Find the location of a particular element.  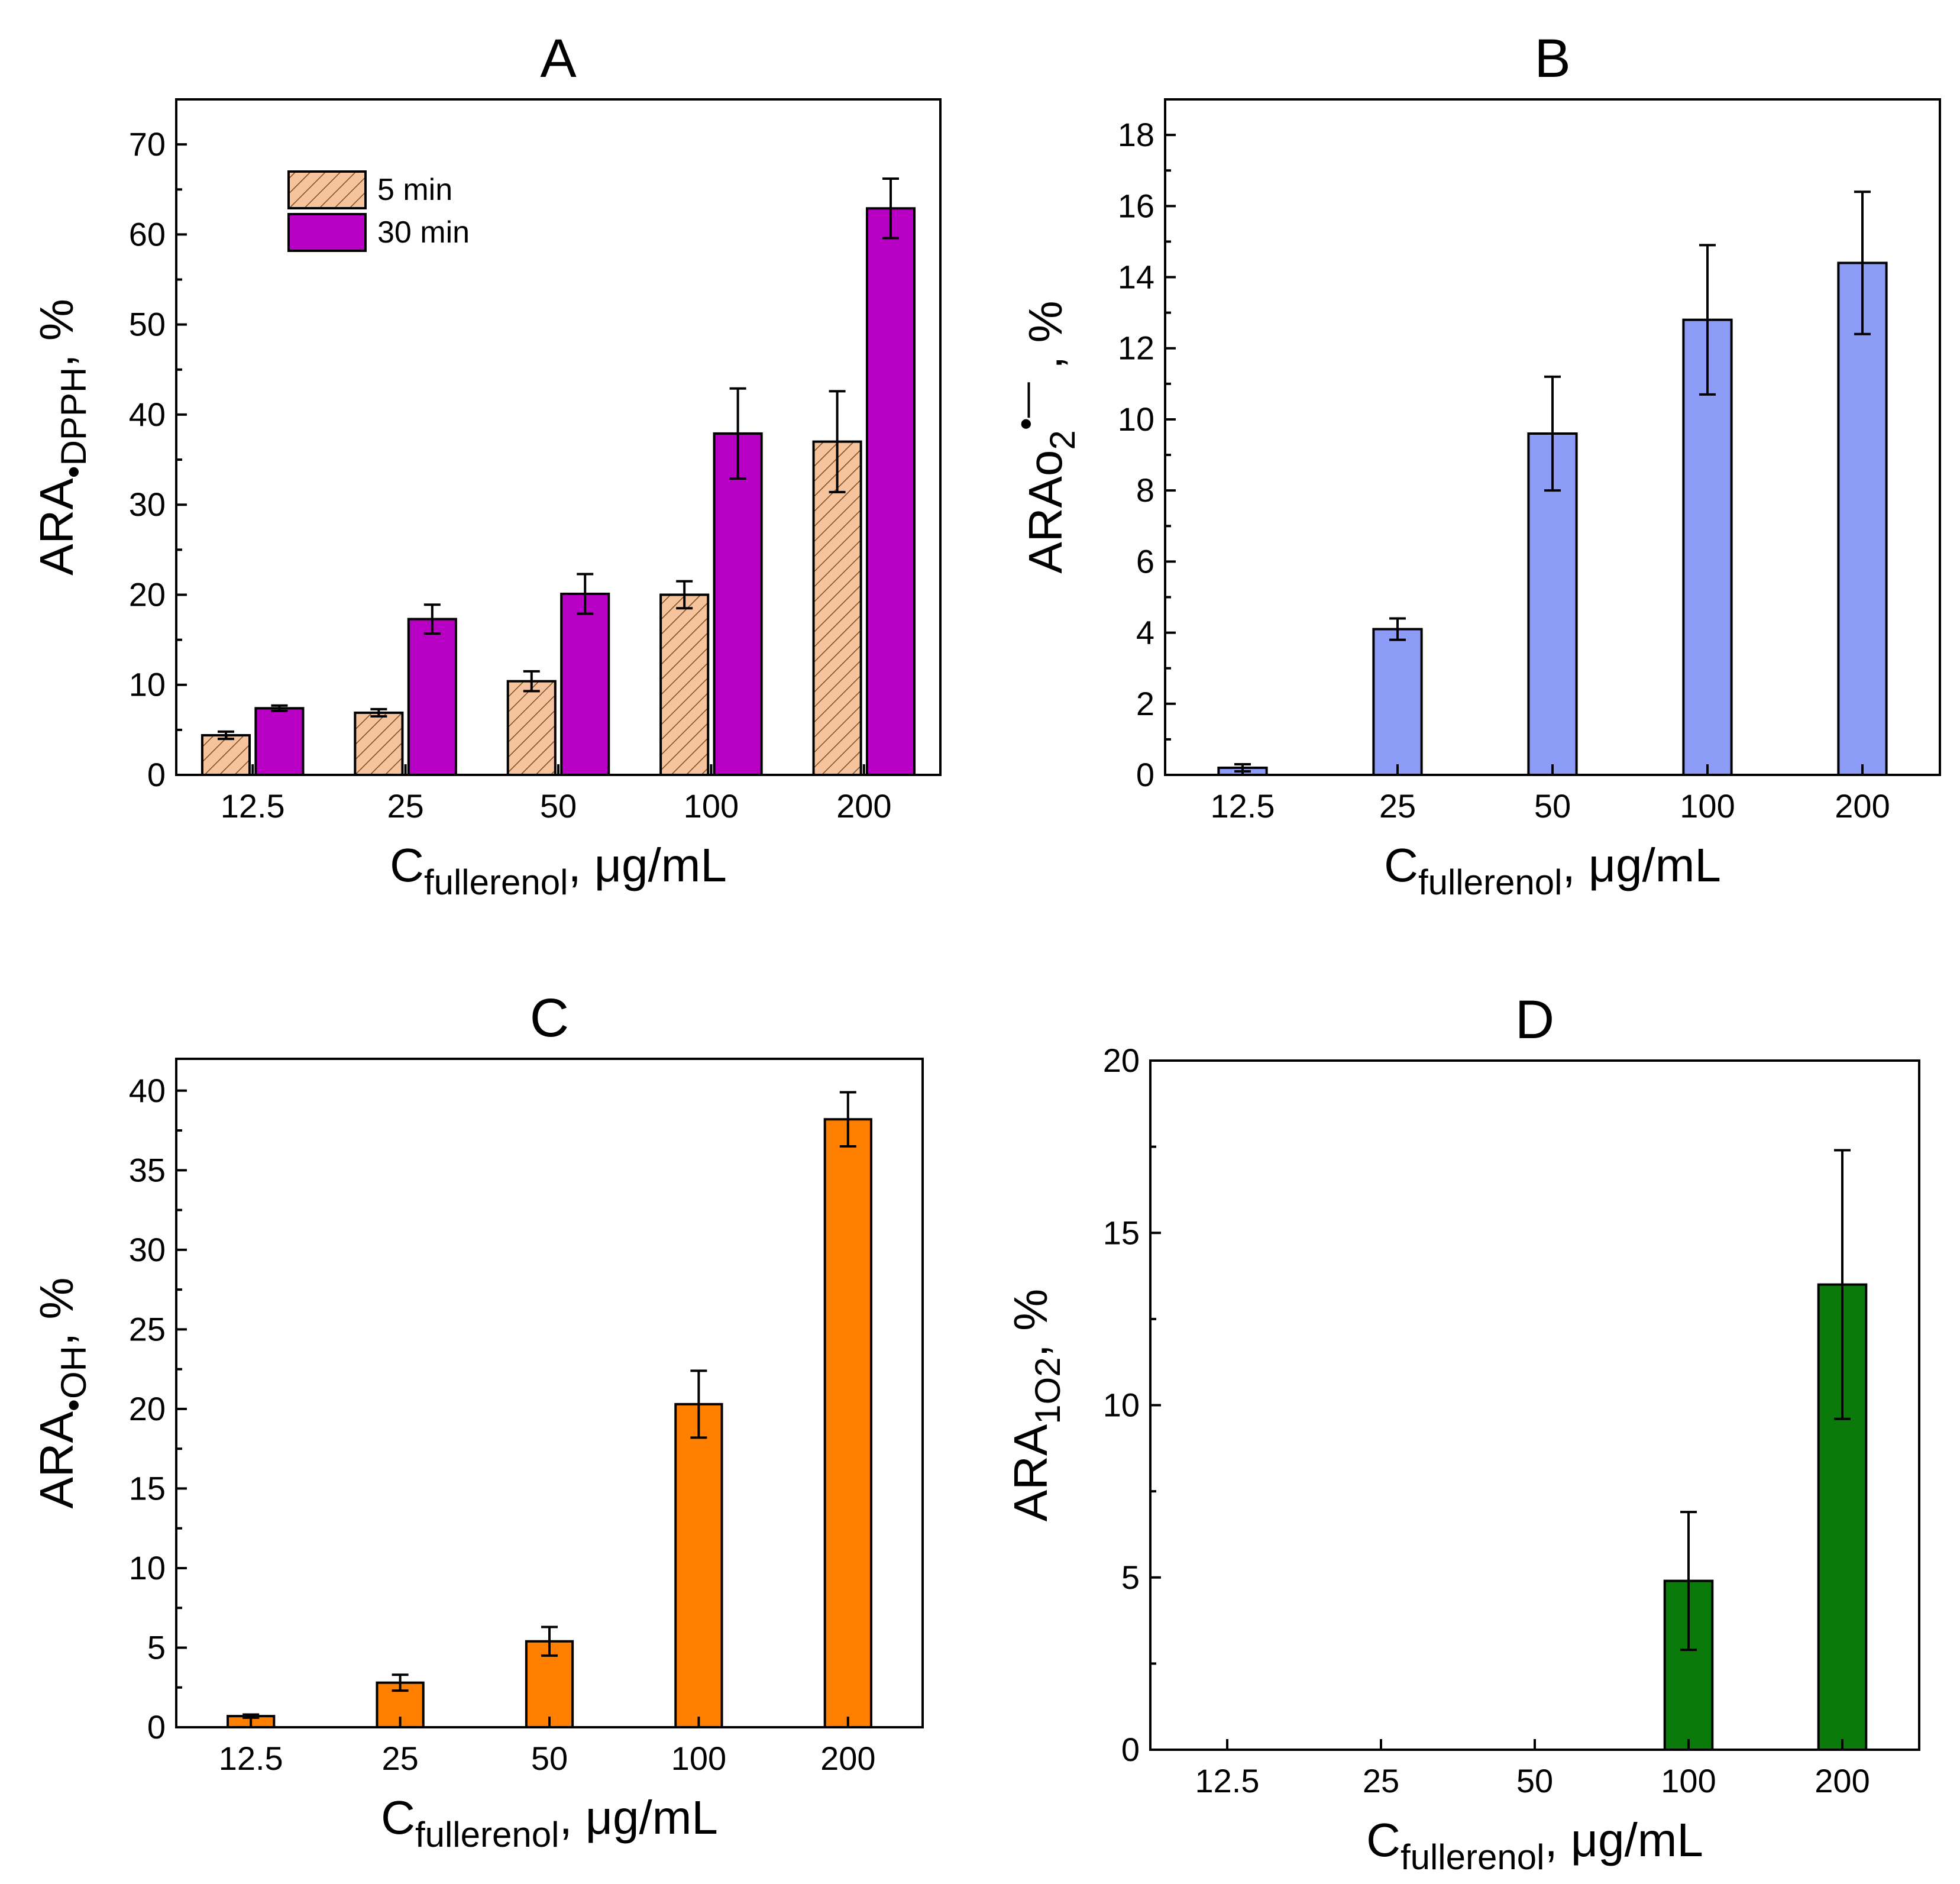

y-tick-label: 25 is located at coordinates (147, 1328).